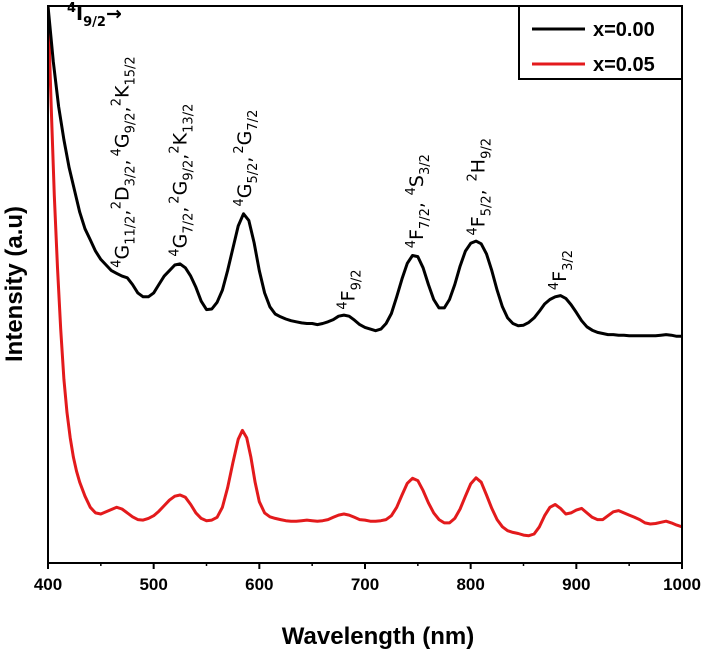 This screenshot has width=708, height=654. I want to click on x-tick-label-600: 600, so click(259, 584).